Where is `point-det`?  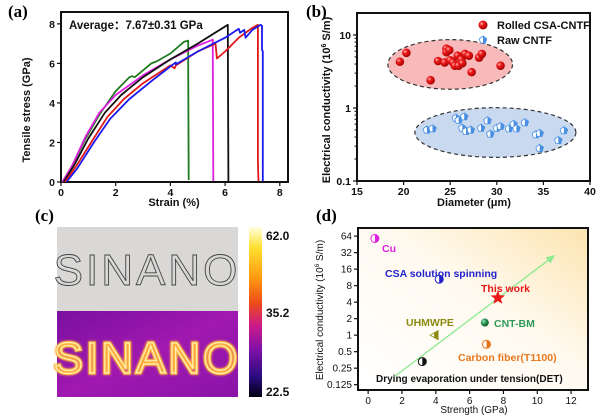
point-det is located at coordinates (422, 362).